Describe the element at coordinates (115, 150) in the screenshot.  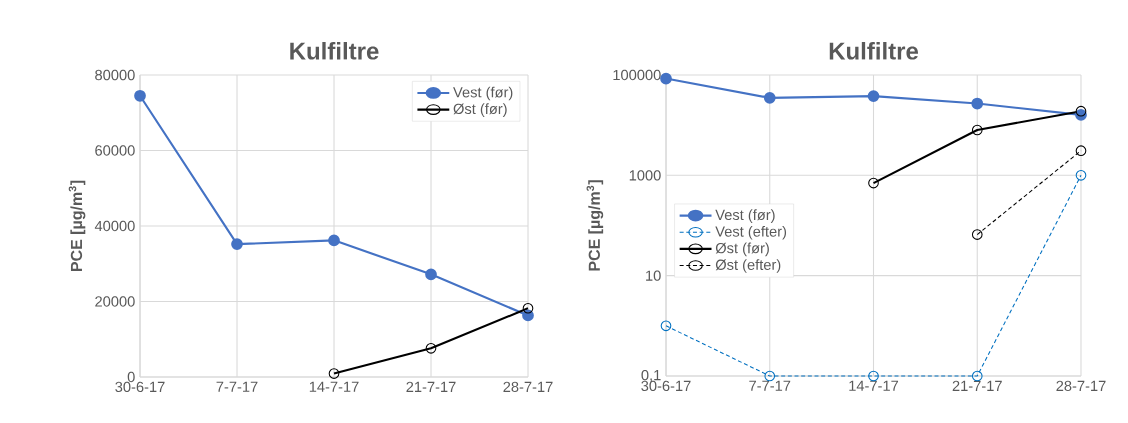
I see `y-tick-label: 60000` at that location.